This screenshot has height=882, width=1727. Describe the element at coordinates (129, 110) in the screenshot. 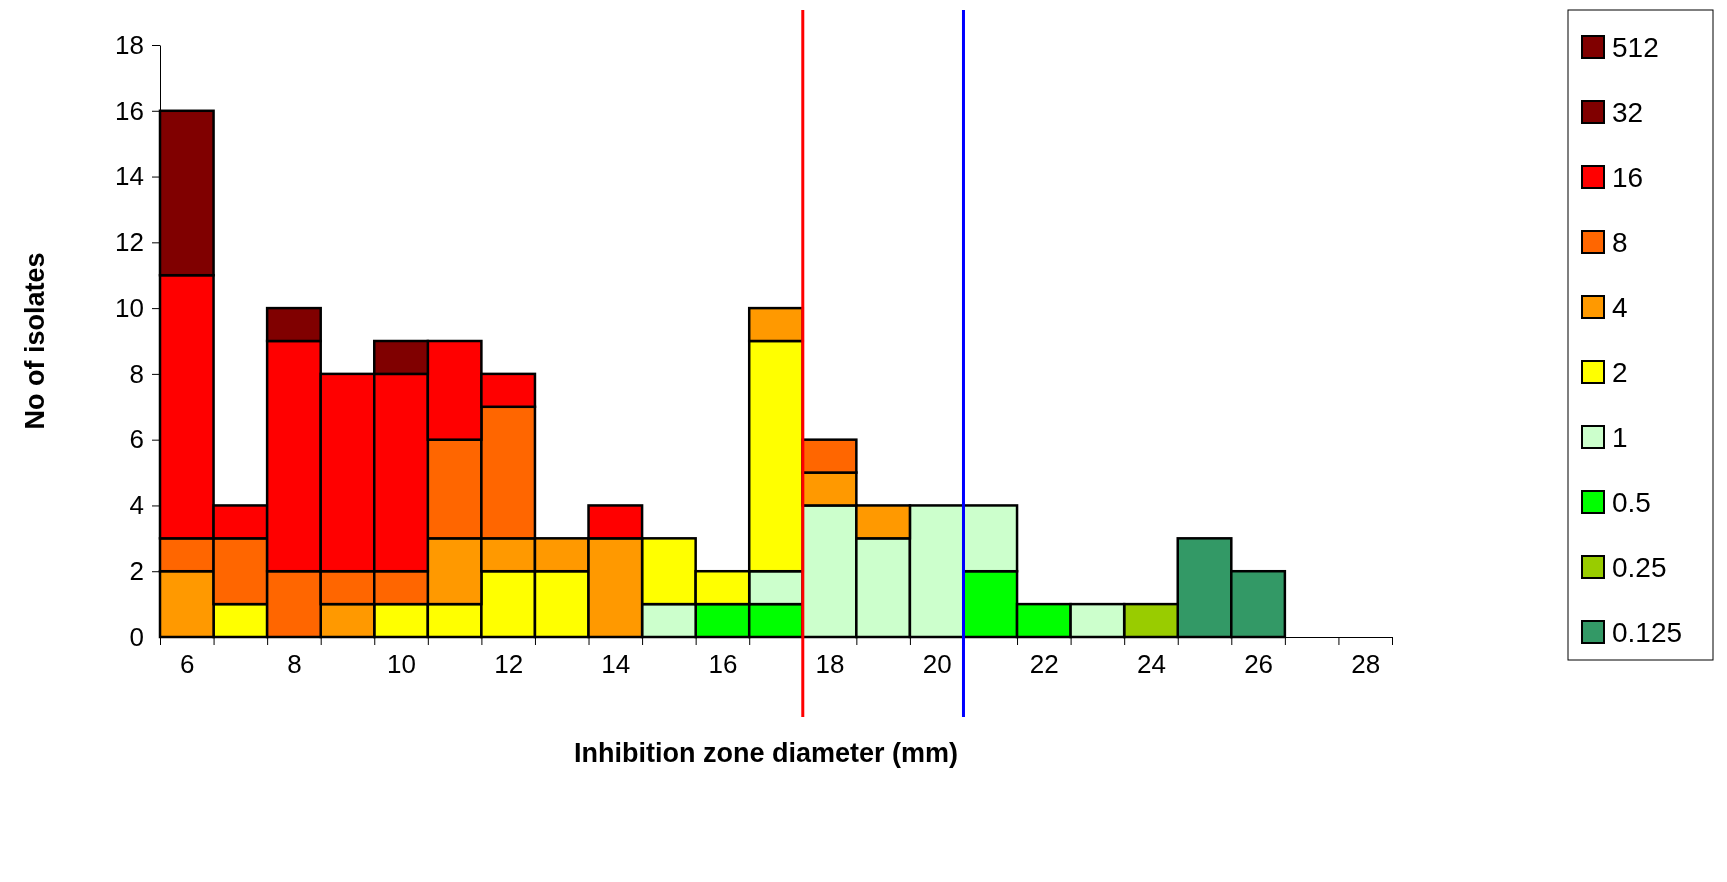

I see `y-tick-label: 16` at that location.